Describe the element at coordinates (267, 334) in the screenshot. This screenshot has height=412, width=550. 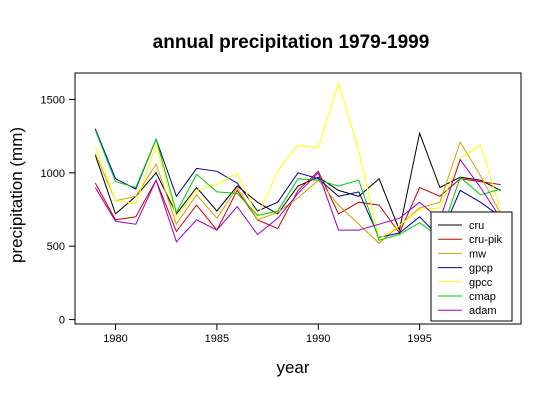
I see `x-axis: 1980 1985 1990 1995` at that location.